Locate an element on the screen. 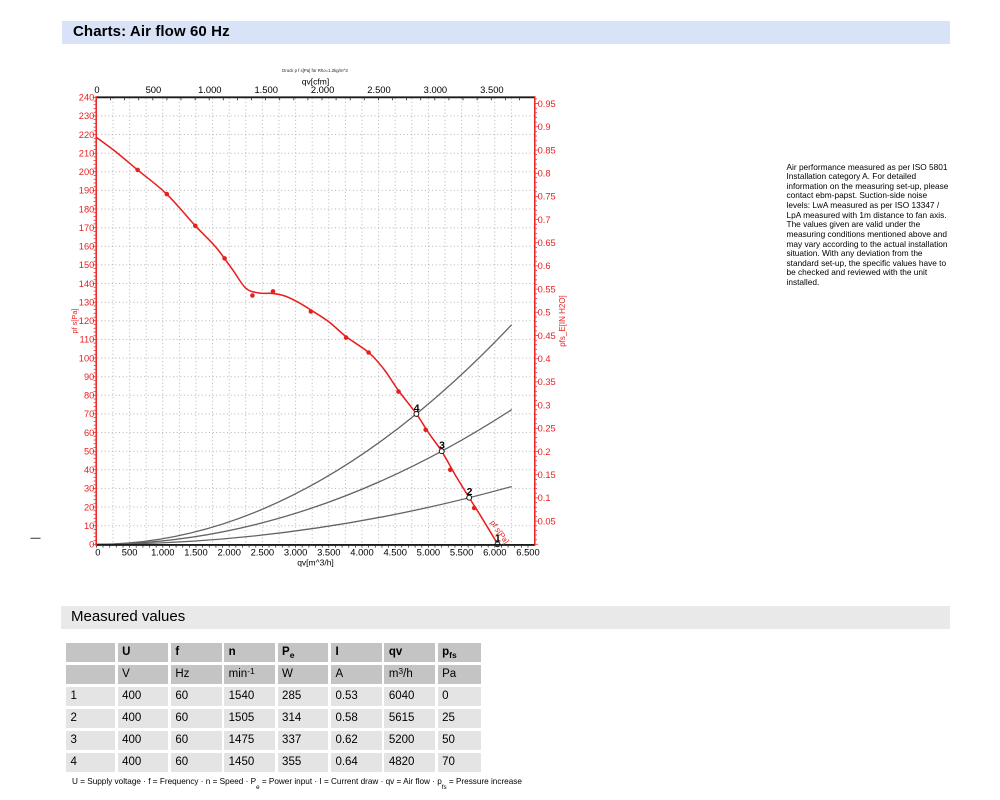 The image size is (1000, 800). svg-text: 0.1 is located at coordinates (544, 498).